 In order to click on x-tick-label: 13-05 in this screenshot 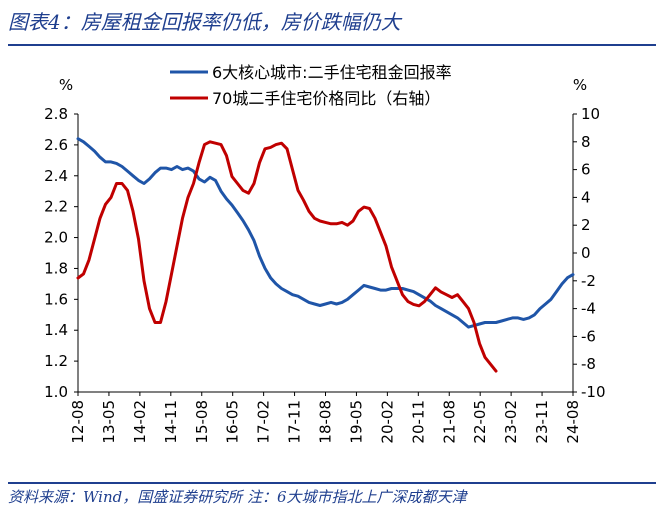, I will do `click(109, 422)`.